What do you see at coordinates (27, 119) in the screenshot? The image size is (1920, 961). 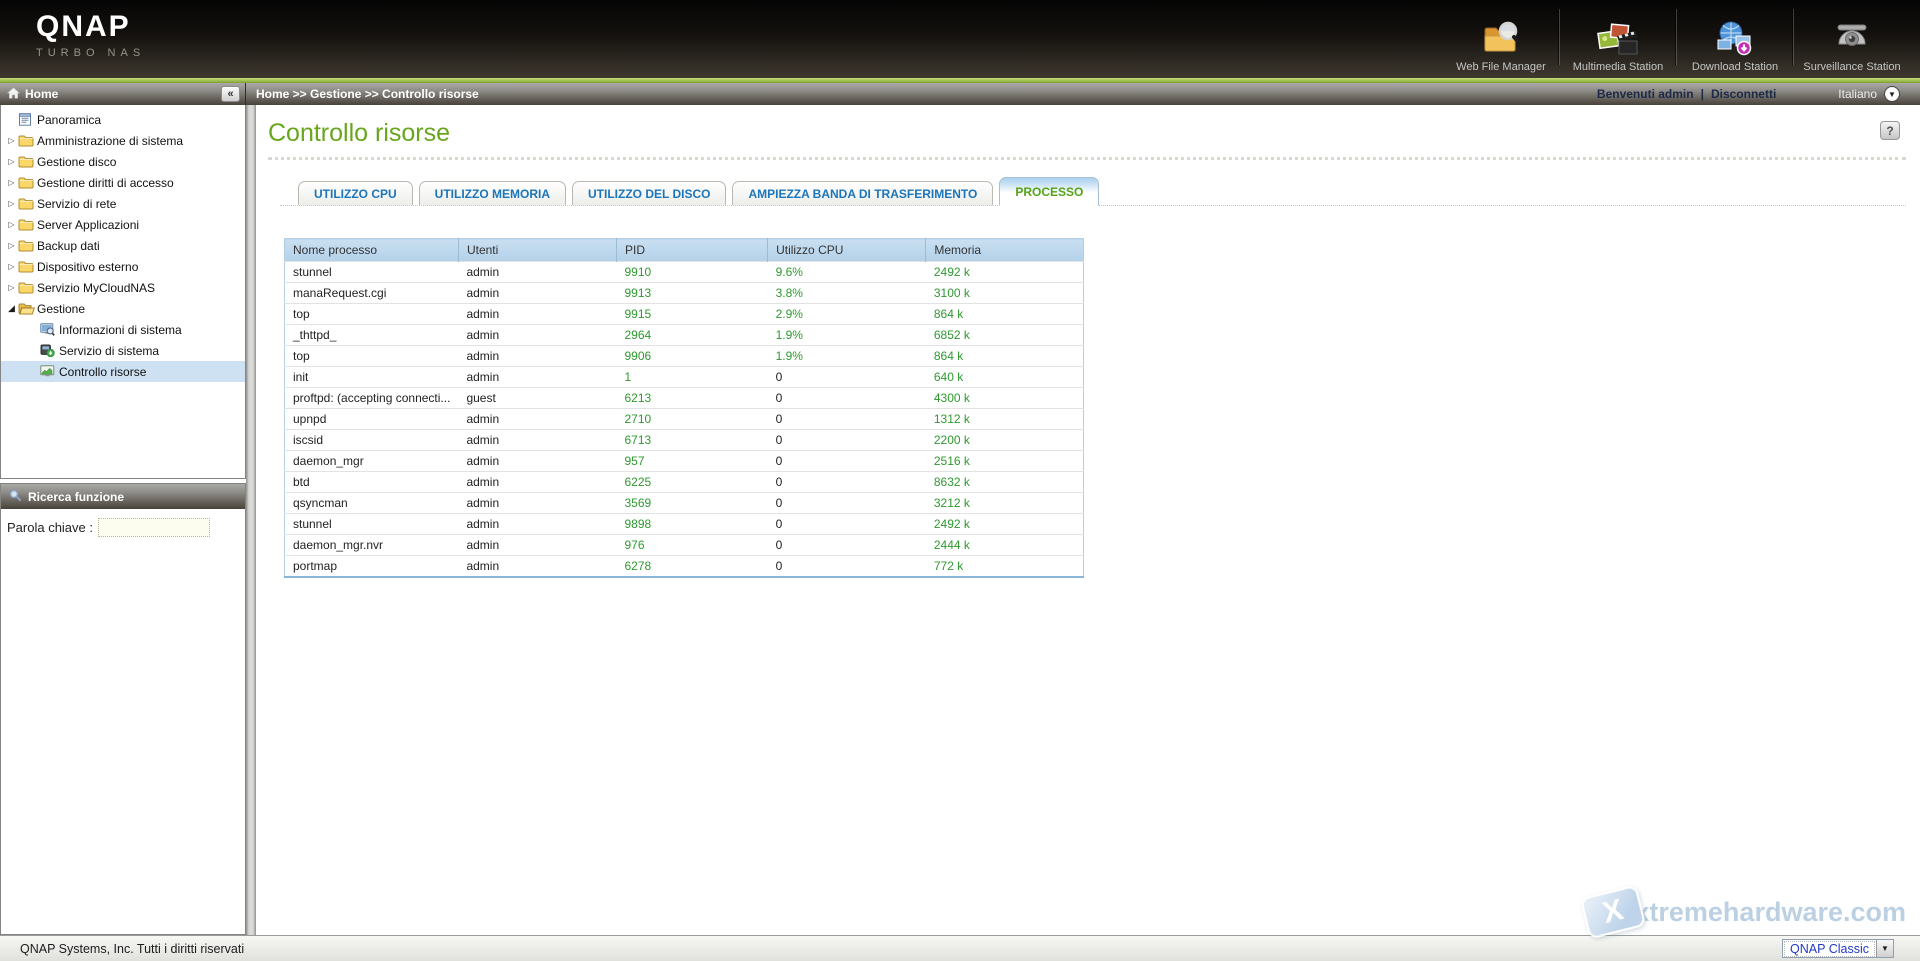 I see `document-icon` at bounding box center [27, 119].